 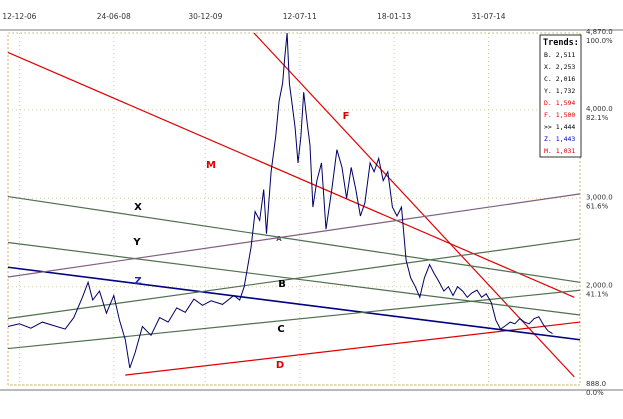 I want to click on trend-label-Y: Y, so click(x=136, y=242).